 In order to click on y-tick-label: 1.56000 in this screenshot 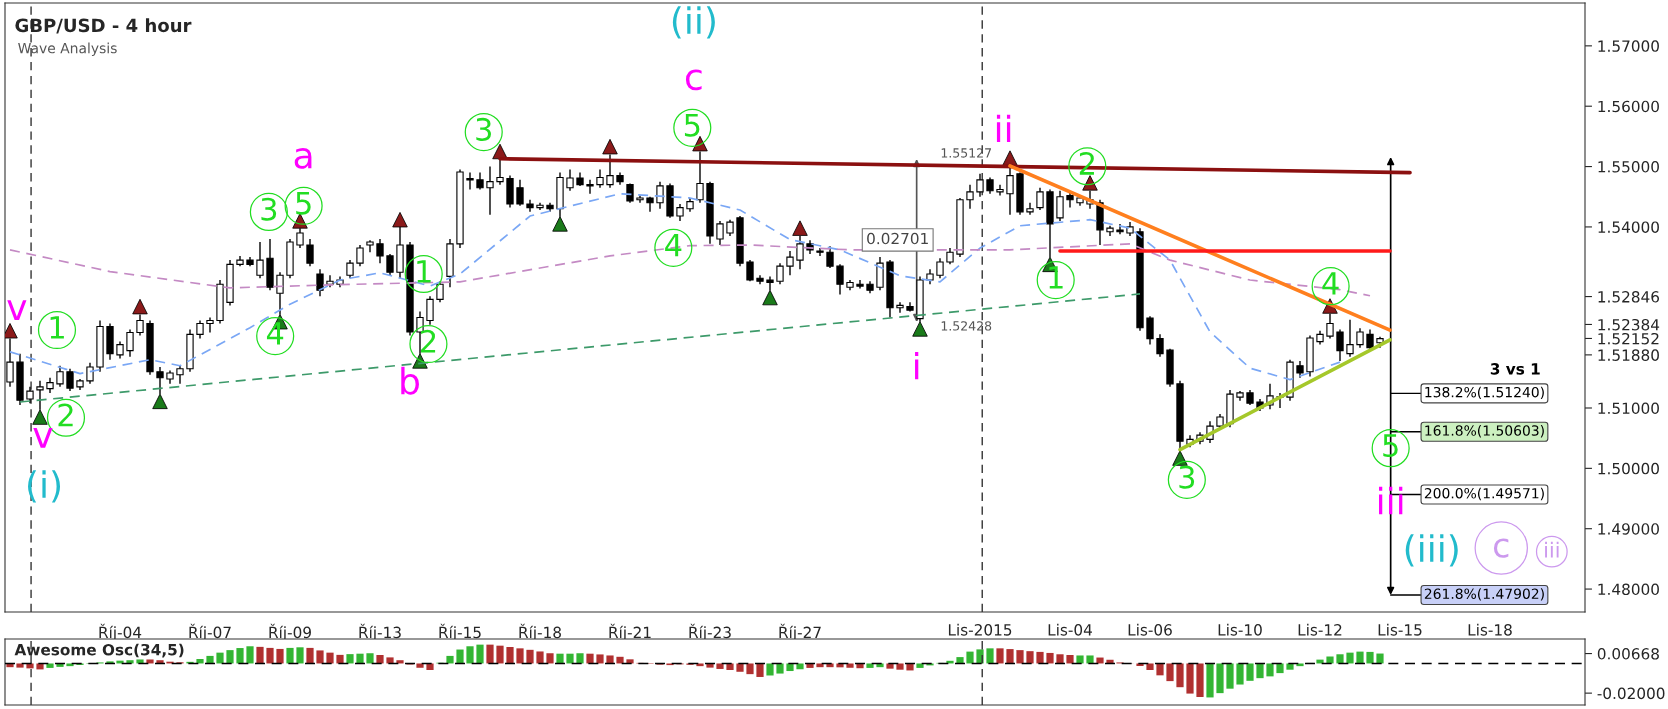, I will do `click(1628, 106)`.